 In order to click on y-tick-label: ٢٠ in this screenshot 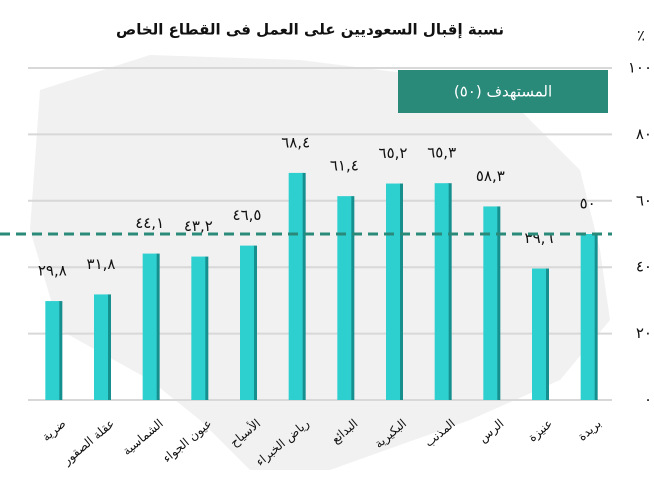, I will do `click(644, 333)`.